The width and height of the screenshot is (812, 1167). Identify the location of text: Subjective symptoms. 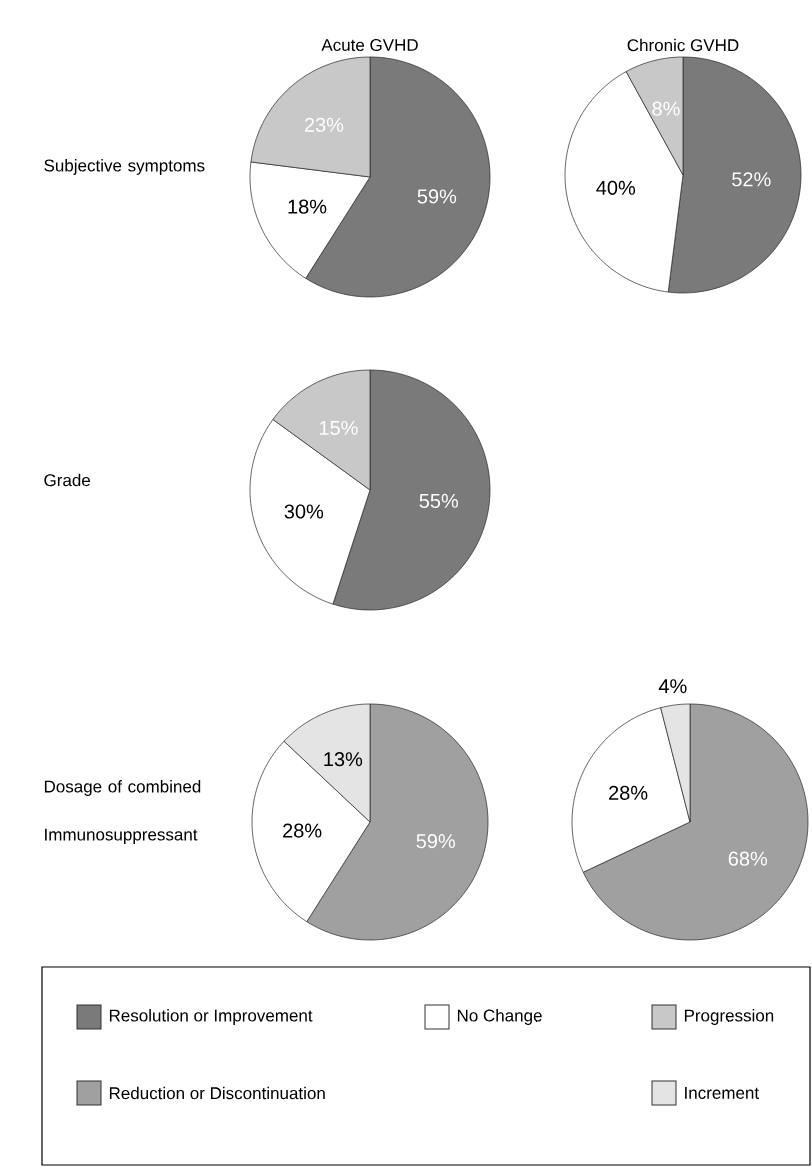
(124, 167).